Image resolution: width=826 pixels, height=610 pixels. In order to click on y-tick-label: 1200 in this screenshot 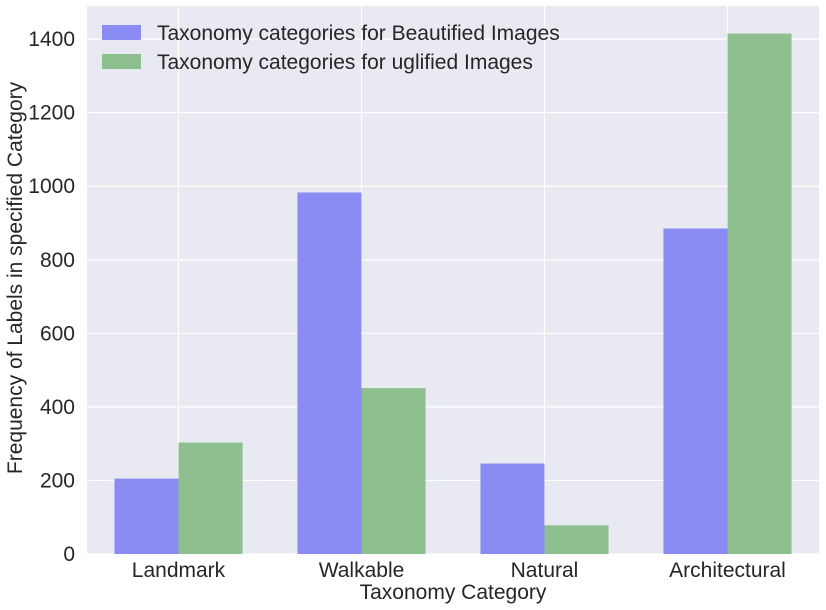, I will do `click(51, 113)`.